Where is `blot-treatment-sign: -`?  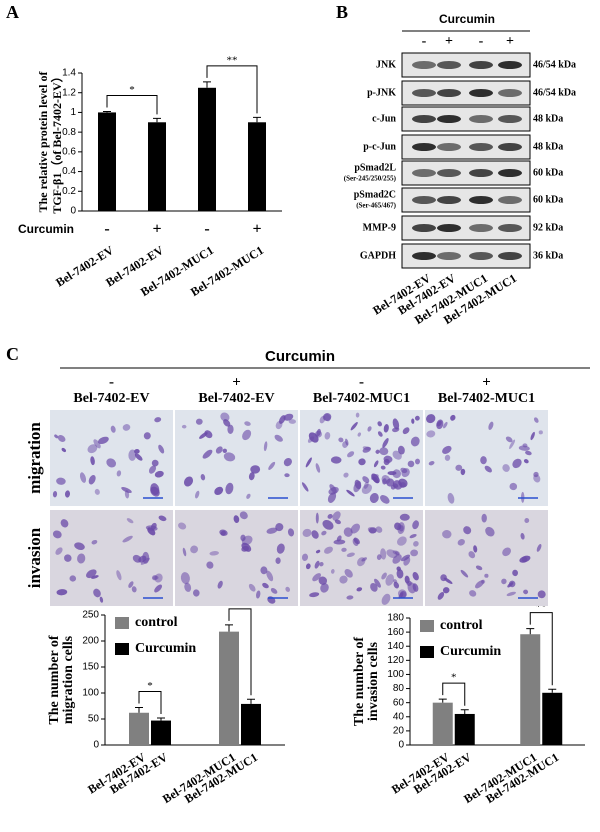 blot-treatment-sign: - is located at coordinates (424, 41).